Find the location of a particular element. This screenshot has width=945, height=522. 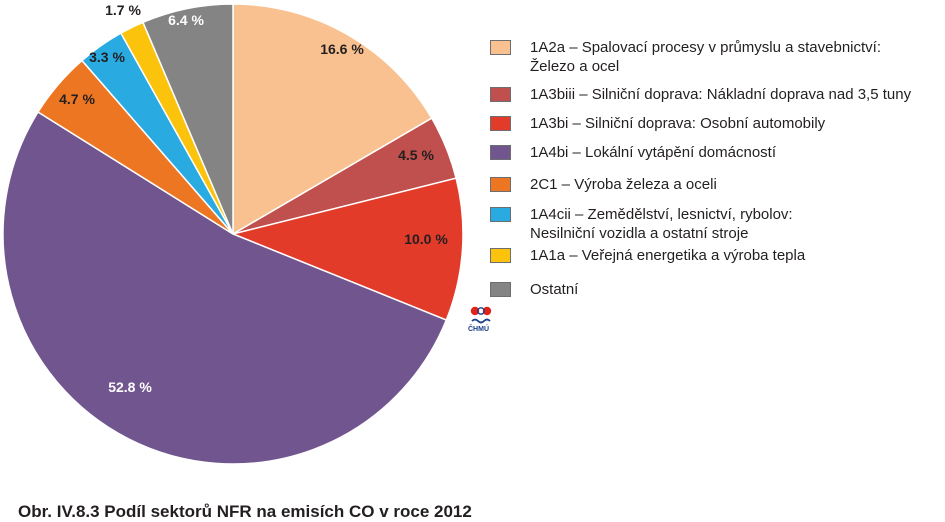

slice-value-label: 10.0 % is located at coordinates (426, 239).